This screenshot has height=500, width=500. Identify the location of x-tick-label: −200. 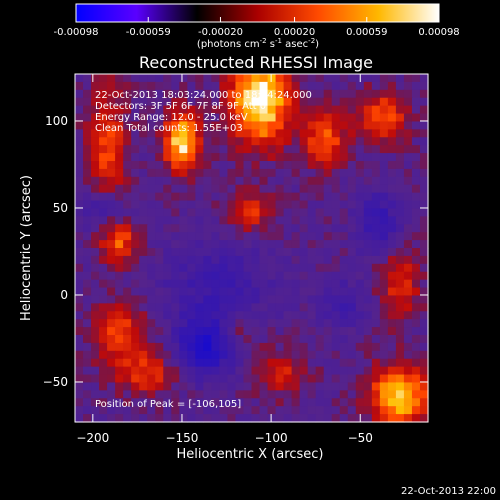
(92, 438).